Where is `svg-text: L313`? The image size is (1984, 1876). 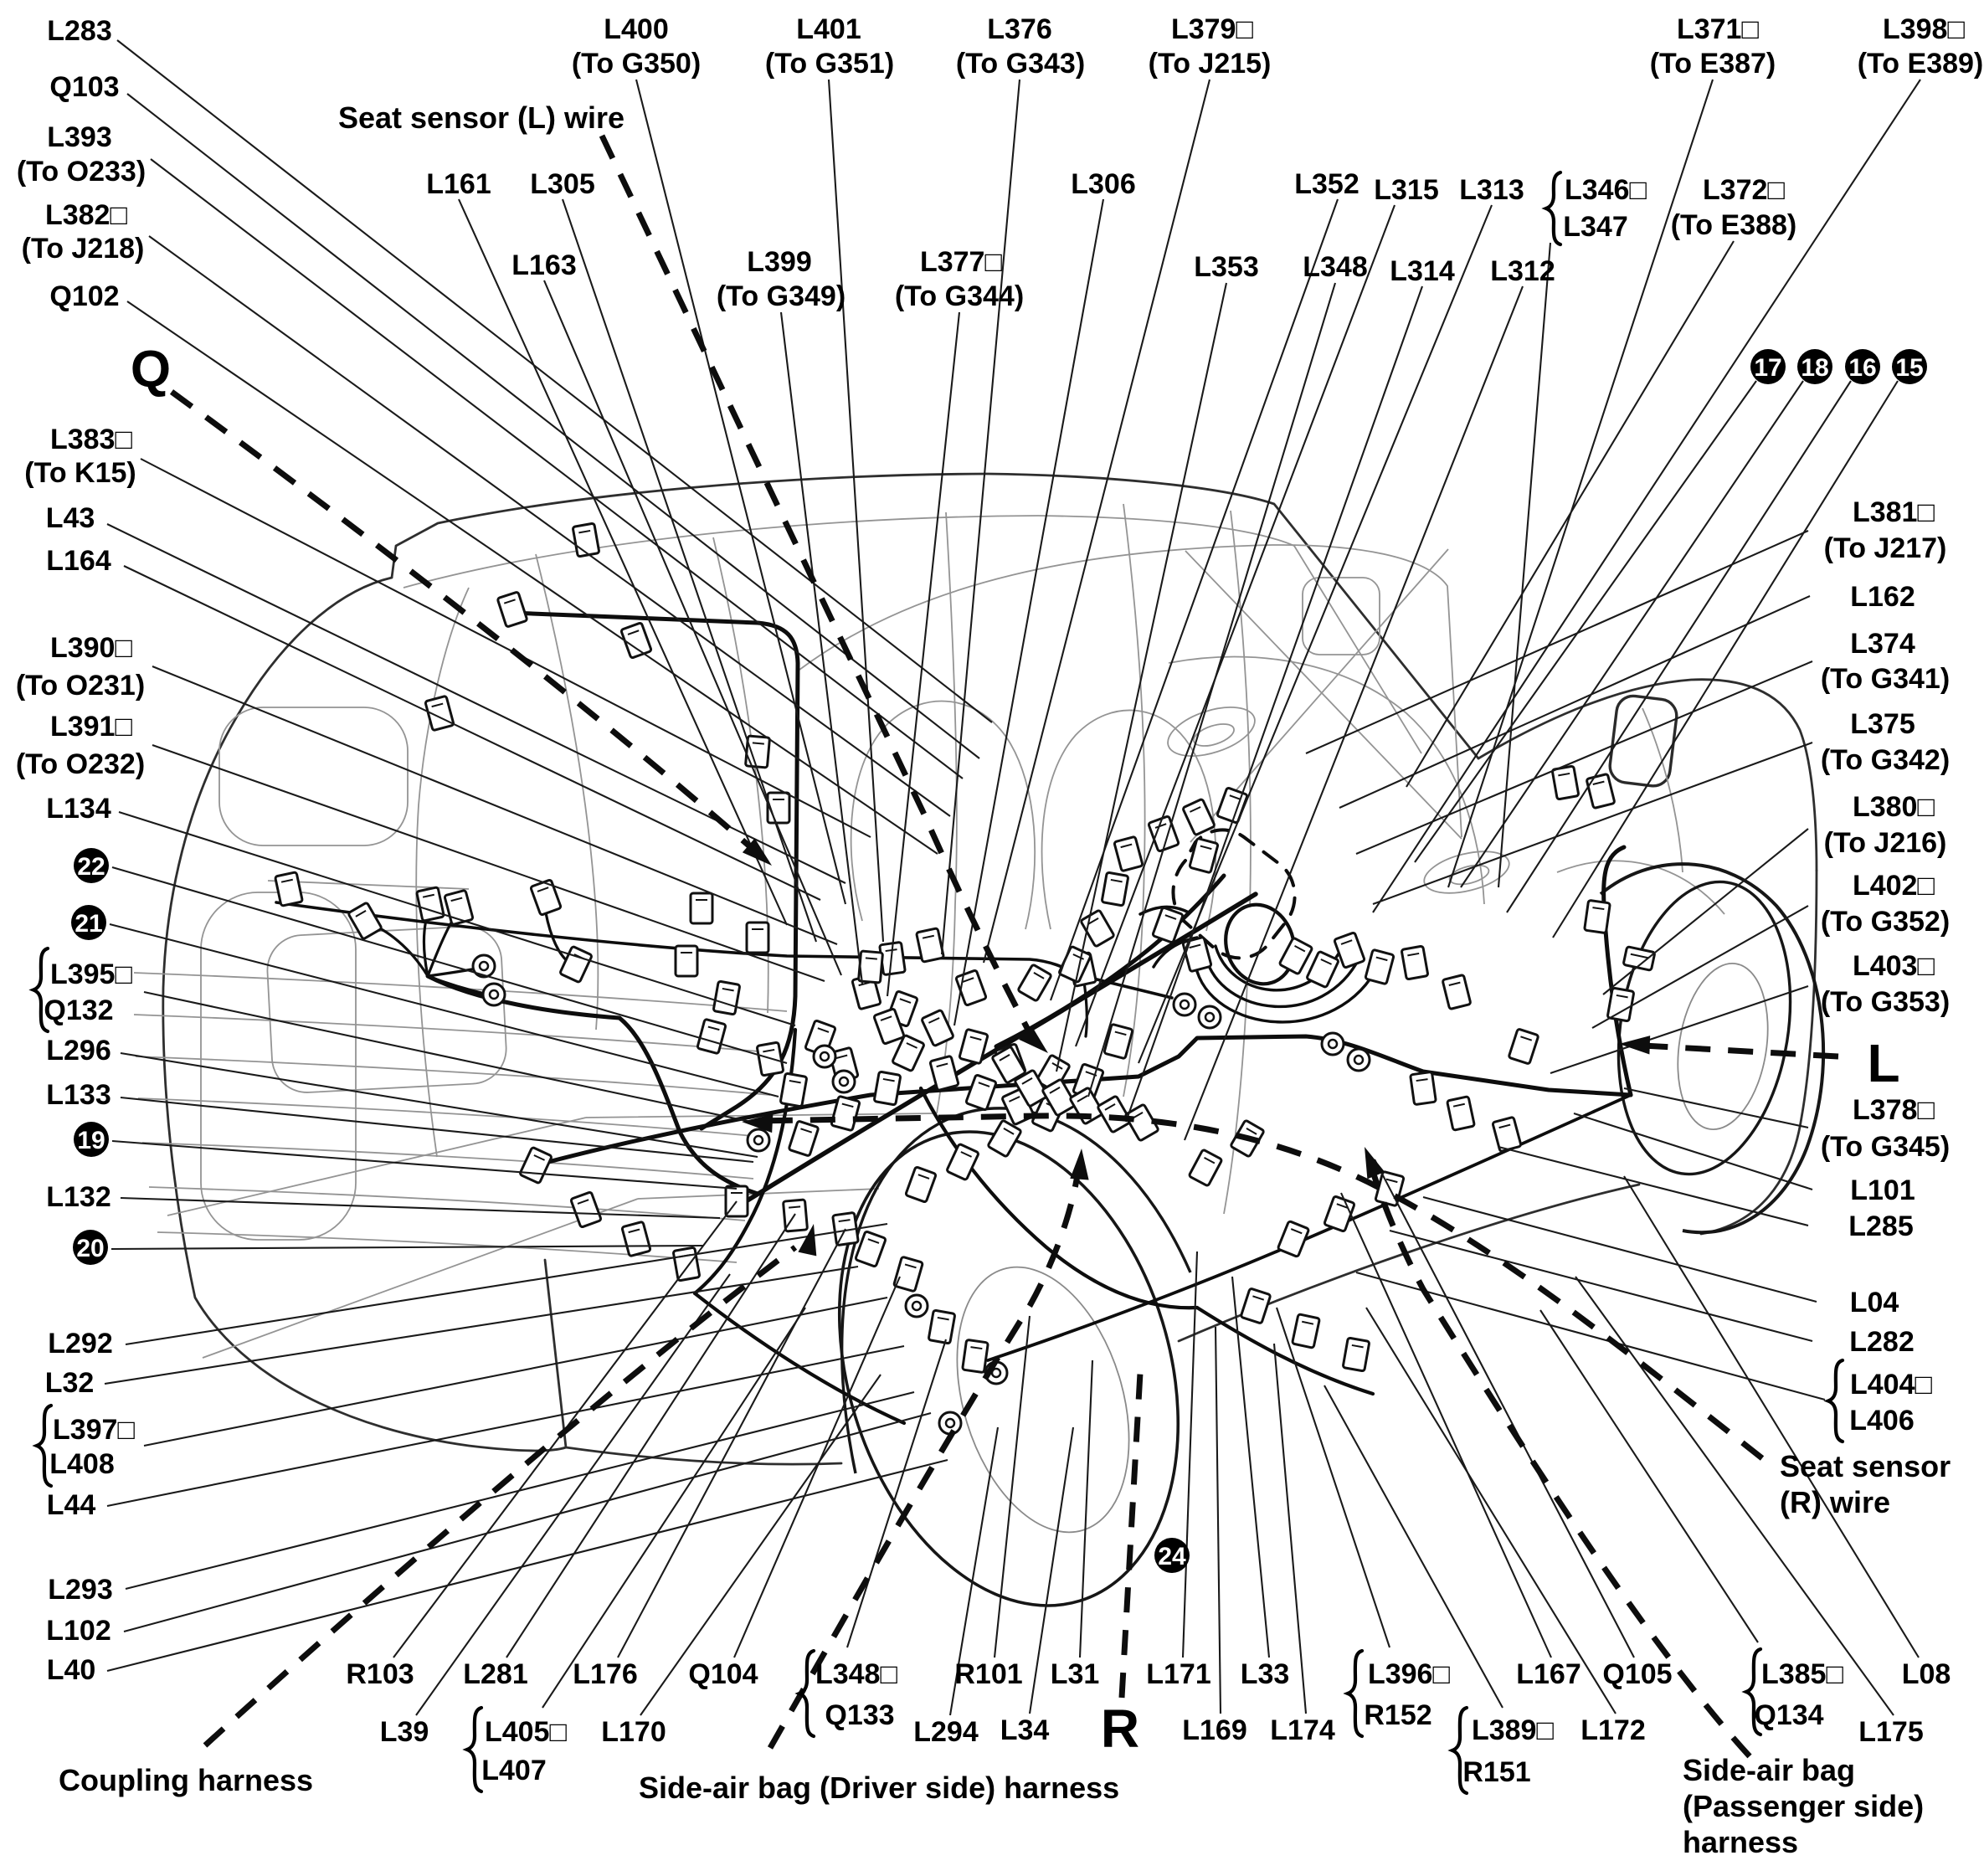 svg-text: L313 is located at coordinates (1491, 190).